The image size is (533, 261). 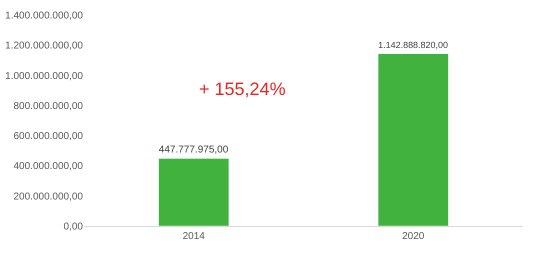 What do you see at coordinates (74, 227) in the screenshot?
I see `y-tick-label: 0,00` at bounding box center [74, 227].